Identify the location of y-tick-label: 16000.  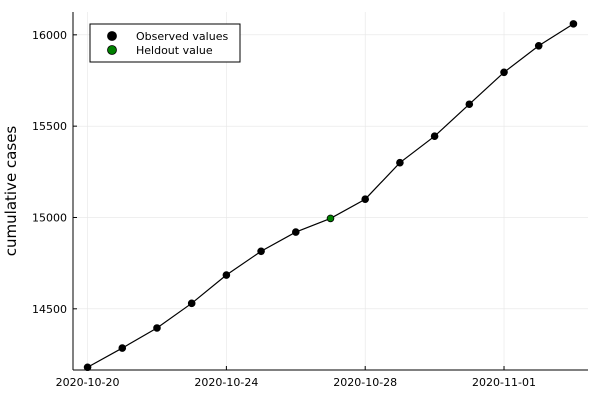
(49, 35).